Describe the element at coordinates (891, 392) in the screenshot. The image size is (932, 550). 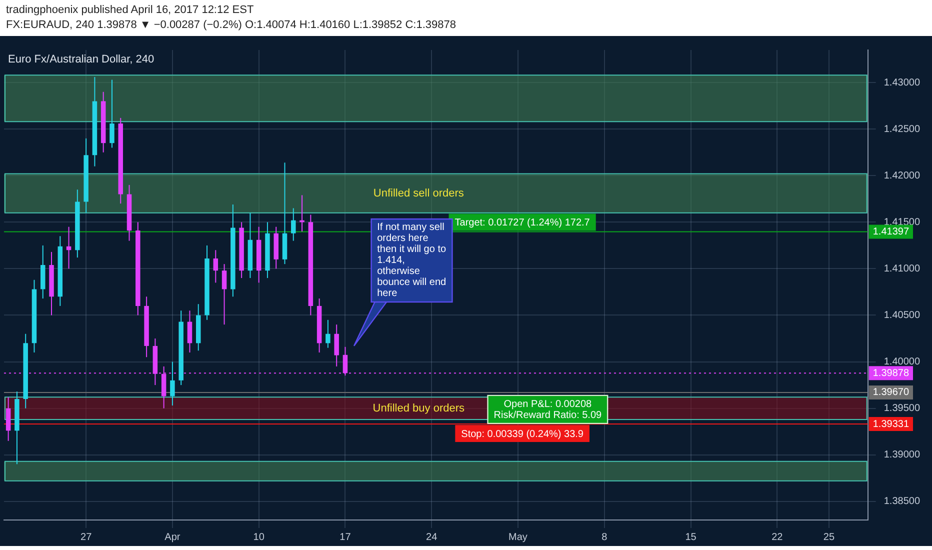
I see `ref-line-label: 1.39670` at that location.